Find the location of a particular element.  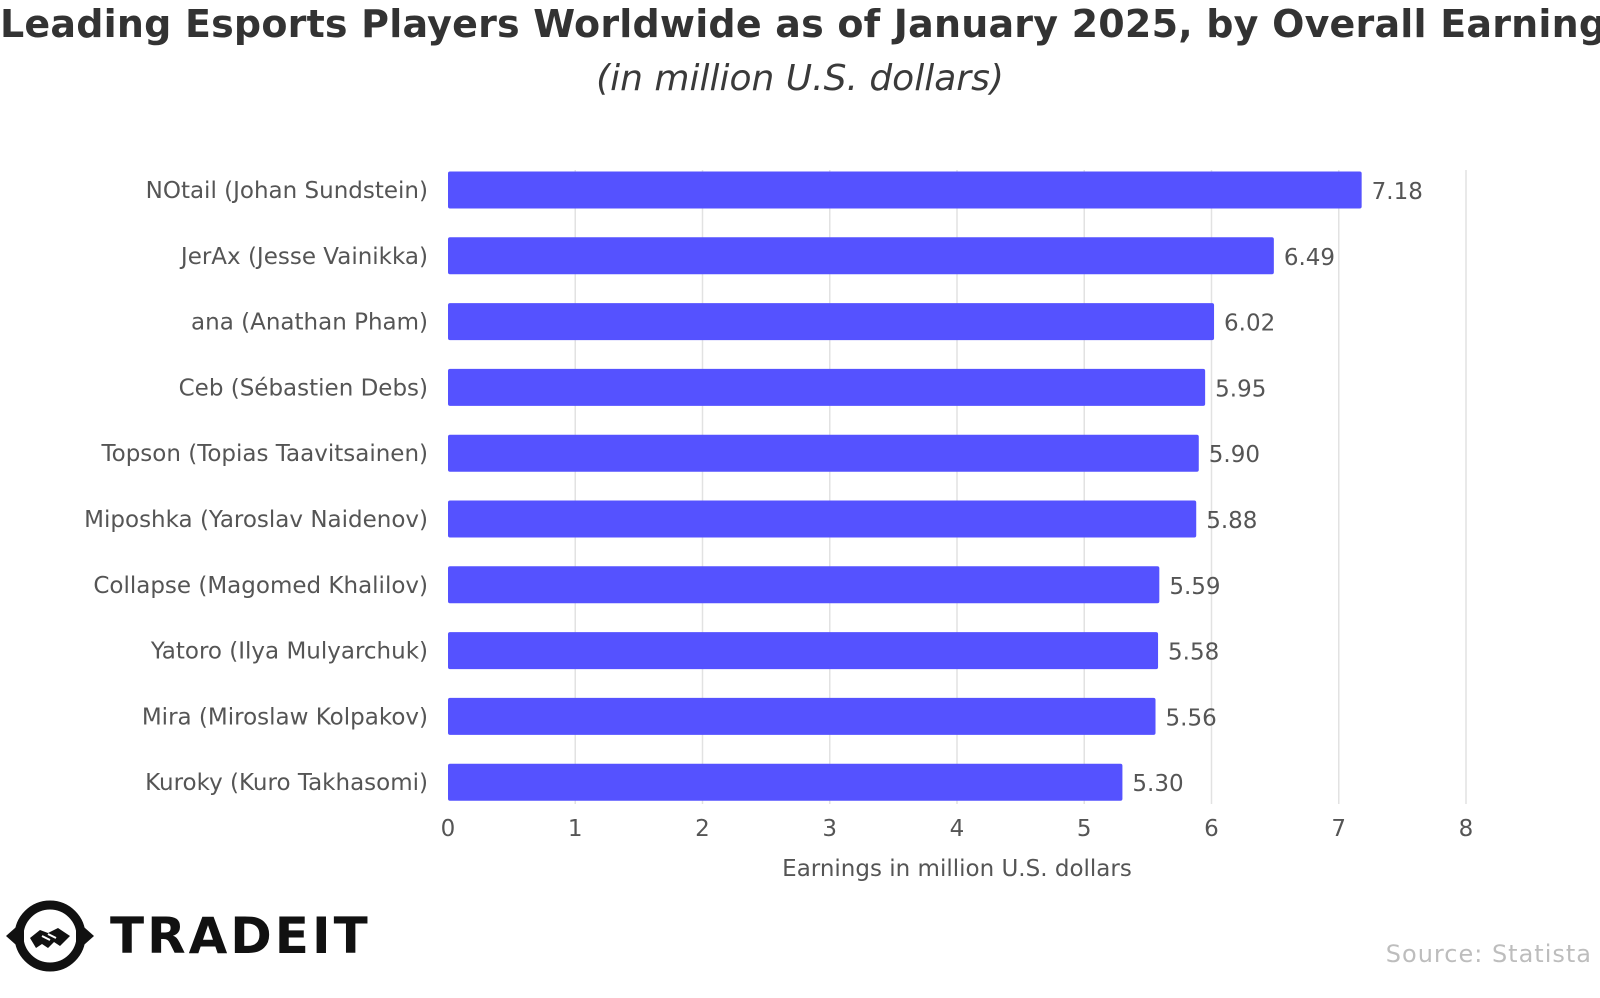

x-axis-title: Earnings in million U.S. dollars is located at coordinates (957, 869).